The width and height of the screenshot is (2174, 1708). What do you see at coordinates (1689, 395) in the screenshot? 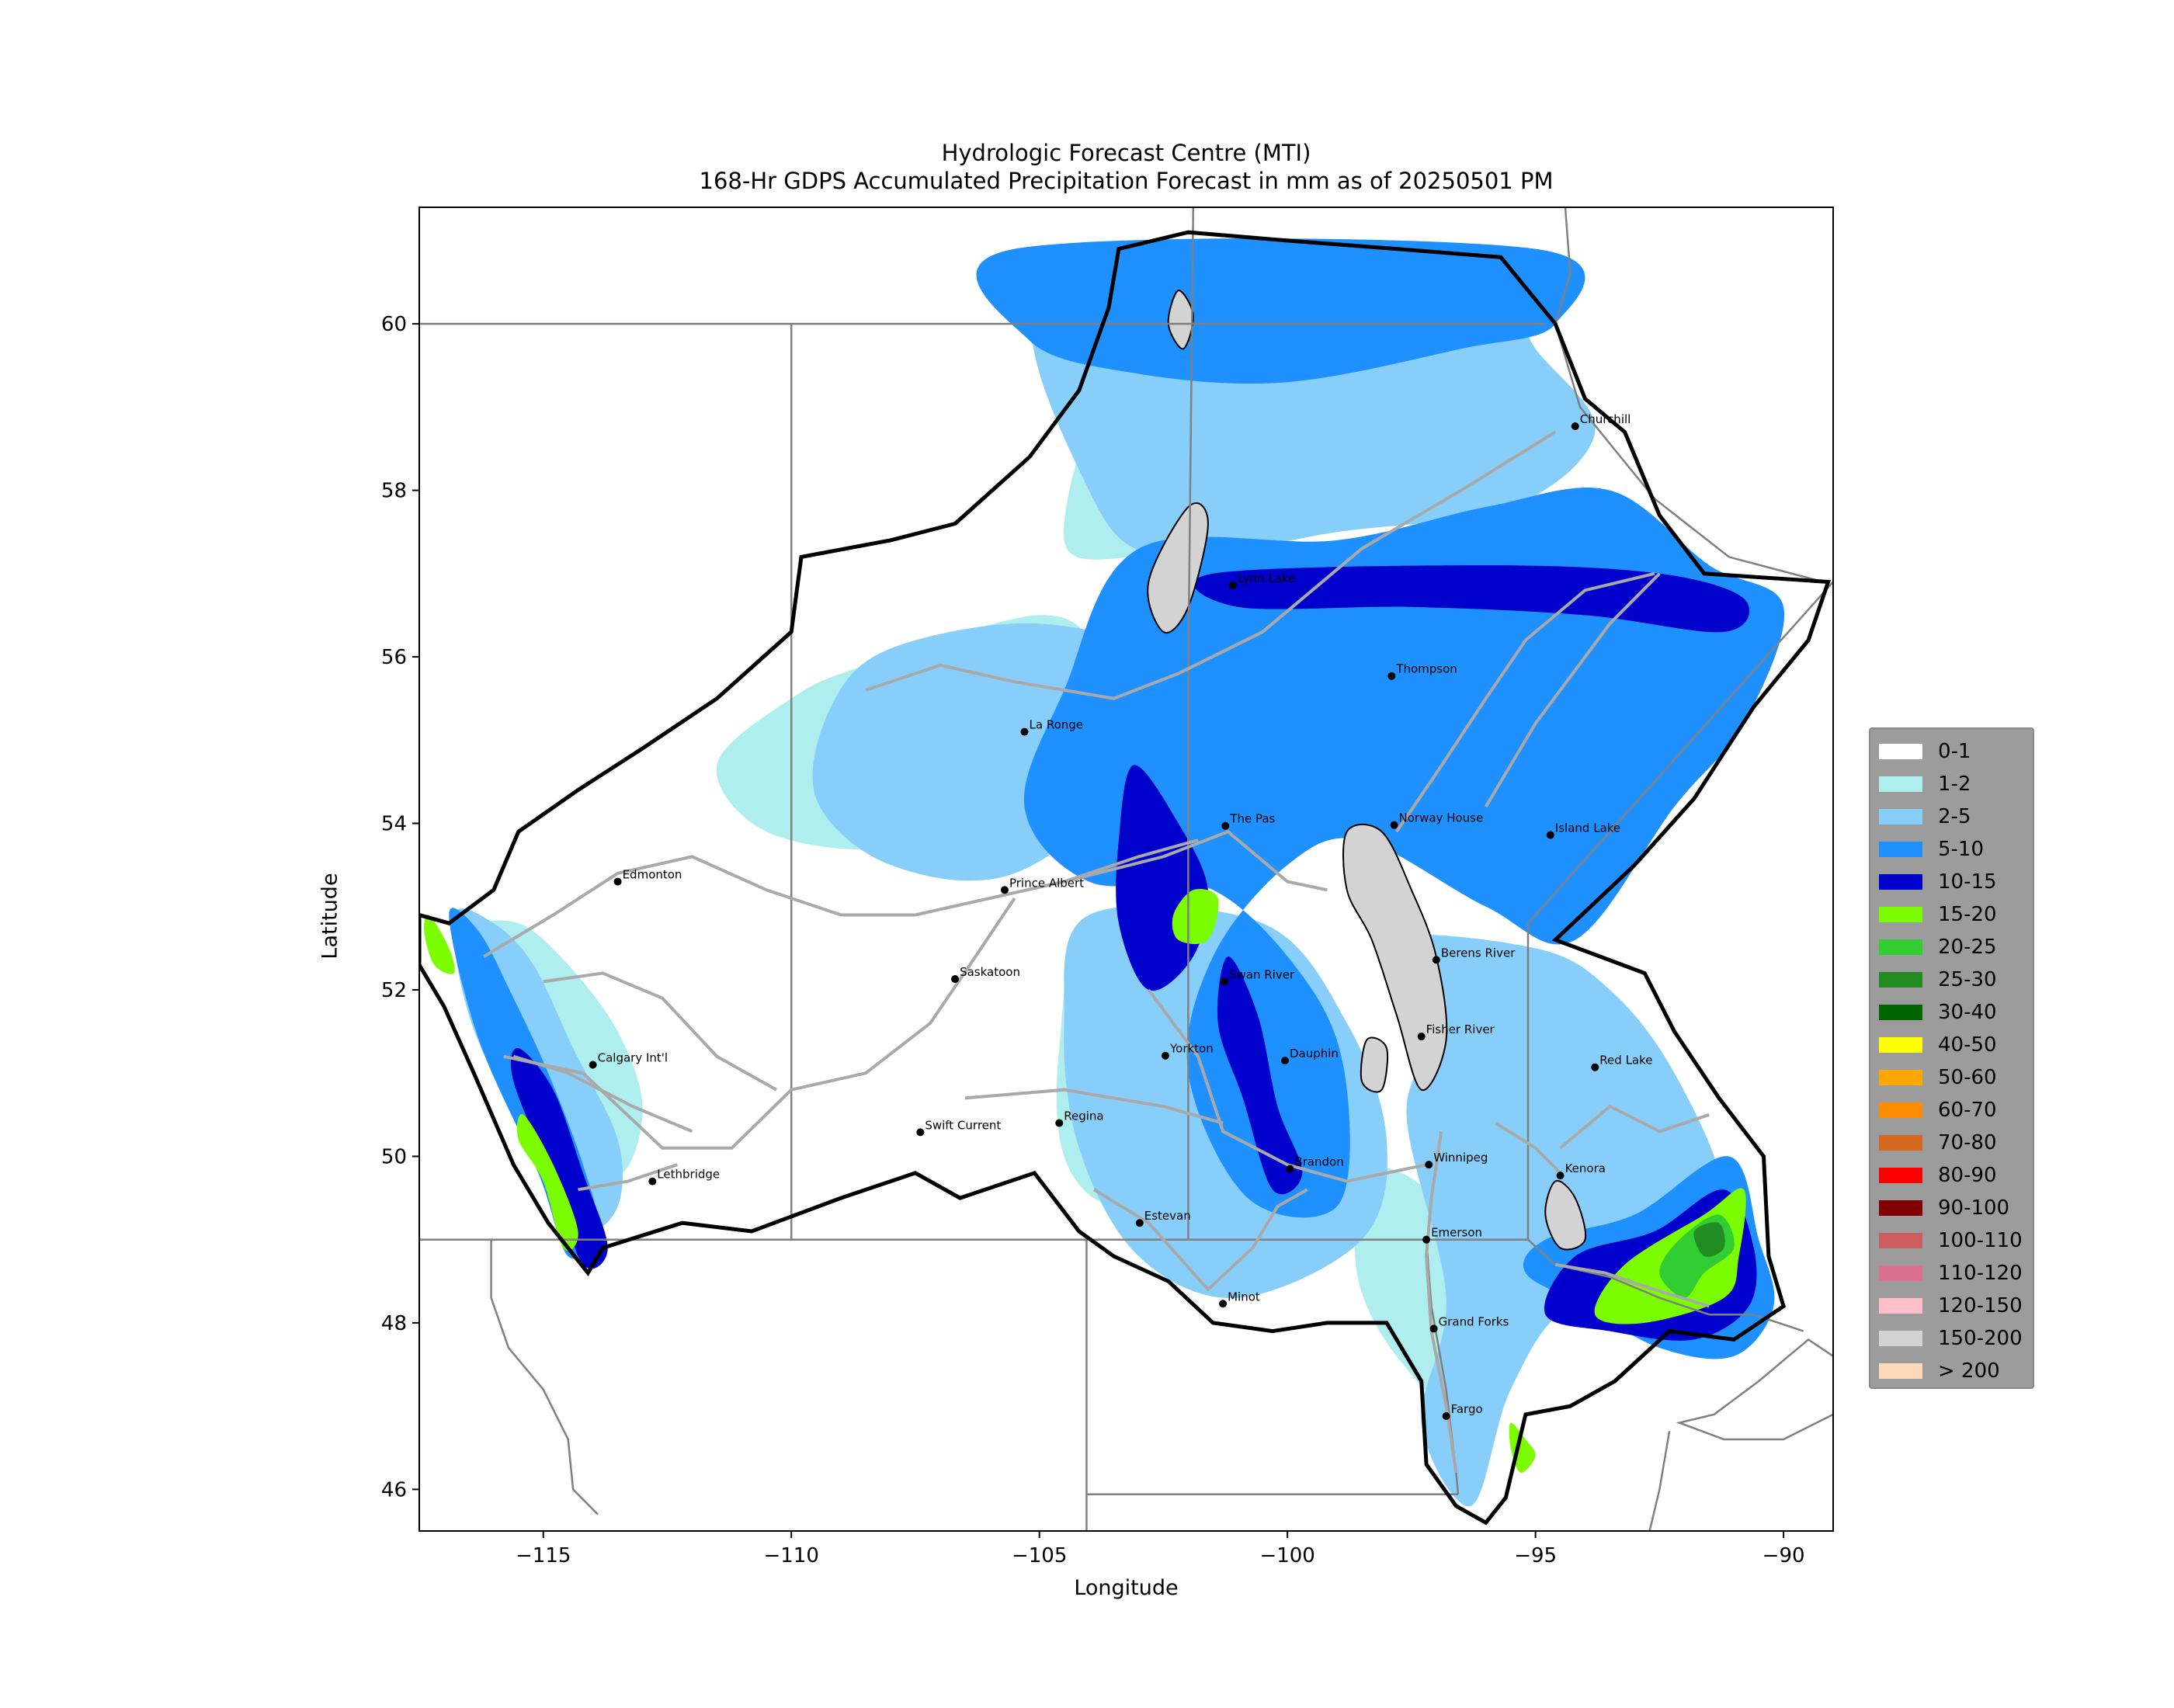
I see `border-hudson-coast` at bounding box center [1689, 395].